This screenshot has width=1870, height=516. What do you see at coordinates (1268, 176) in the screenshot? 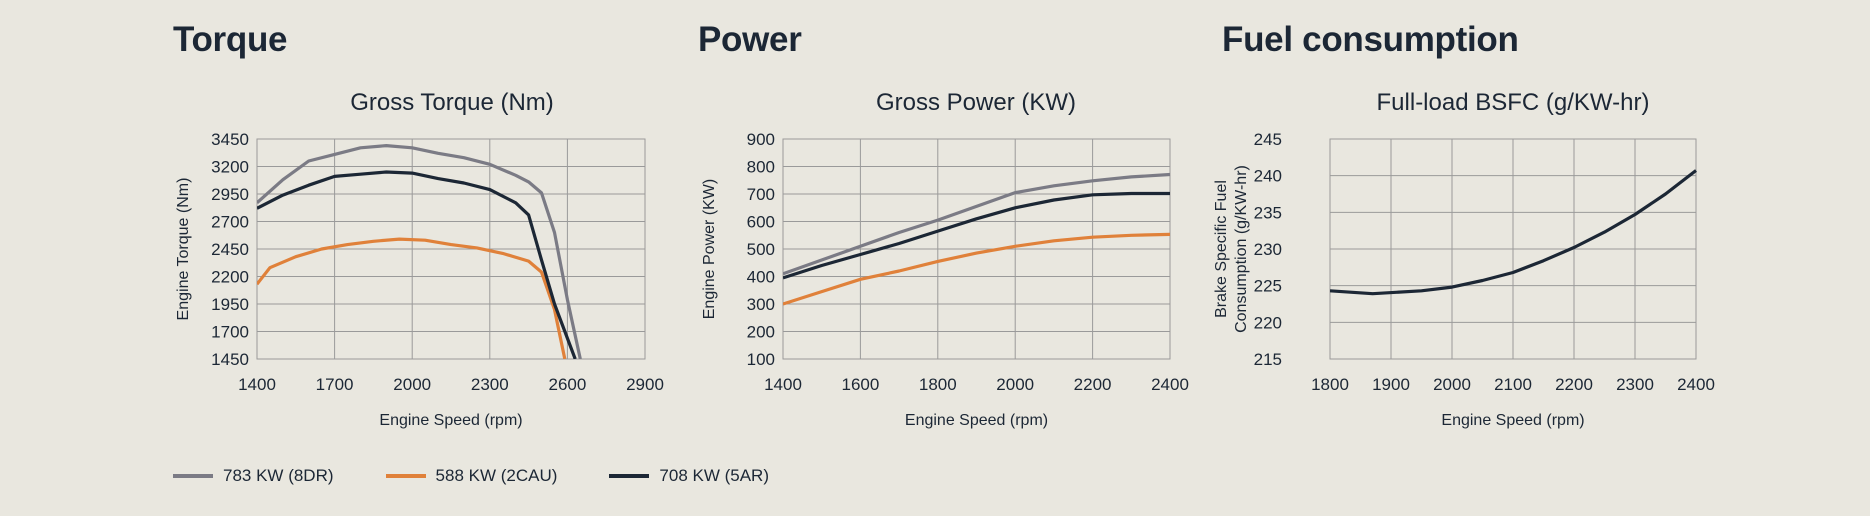
I see `y-tick-label: 240` at bounding box center [1268, 176].